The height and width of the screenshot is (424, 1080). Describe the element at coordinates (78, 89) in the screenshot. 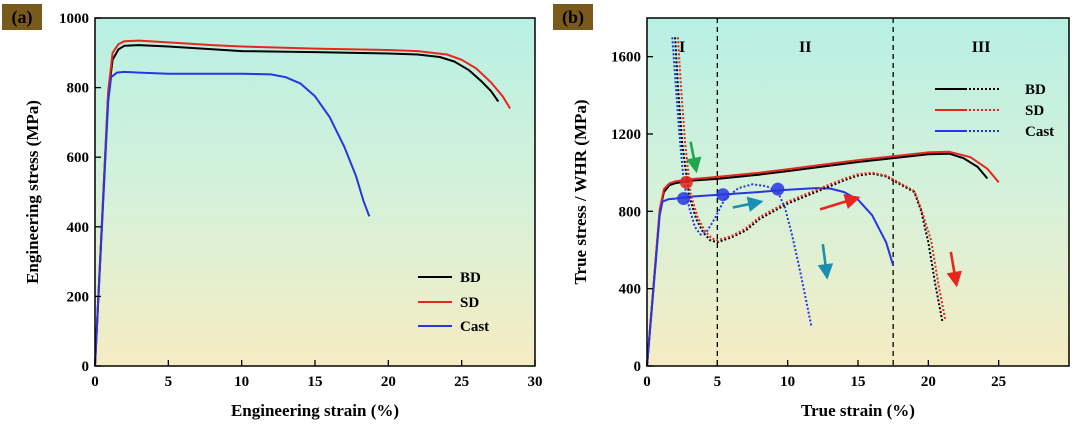

I see `y-tick-label-a-800: 800` at that location.